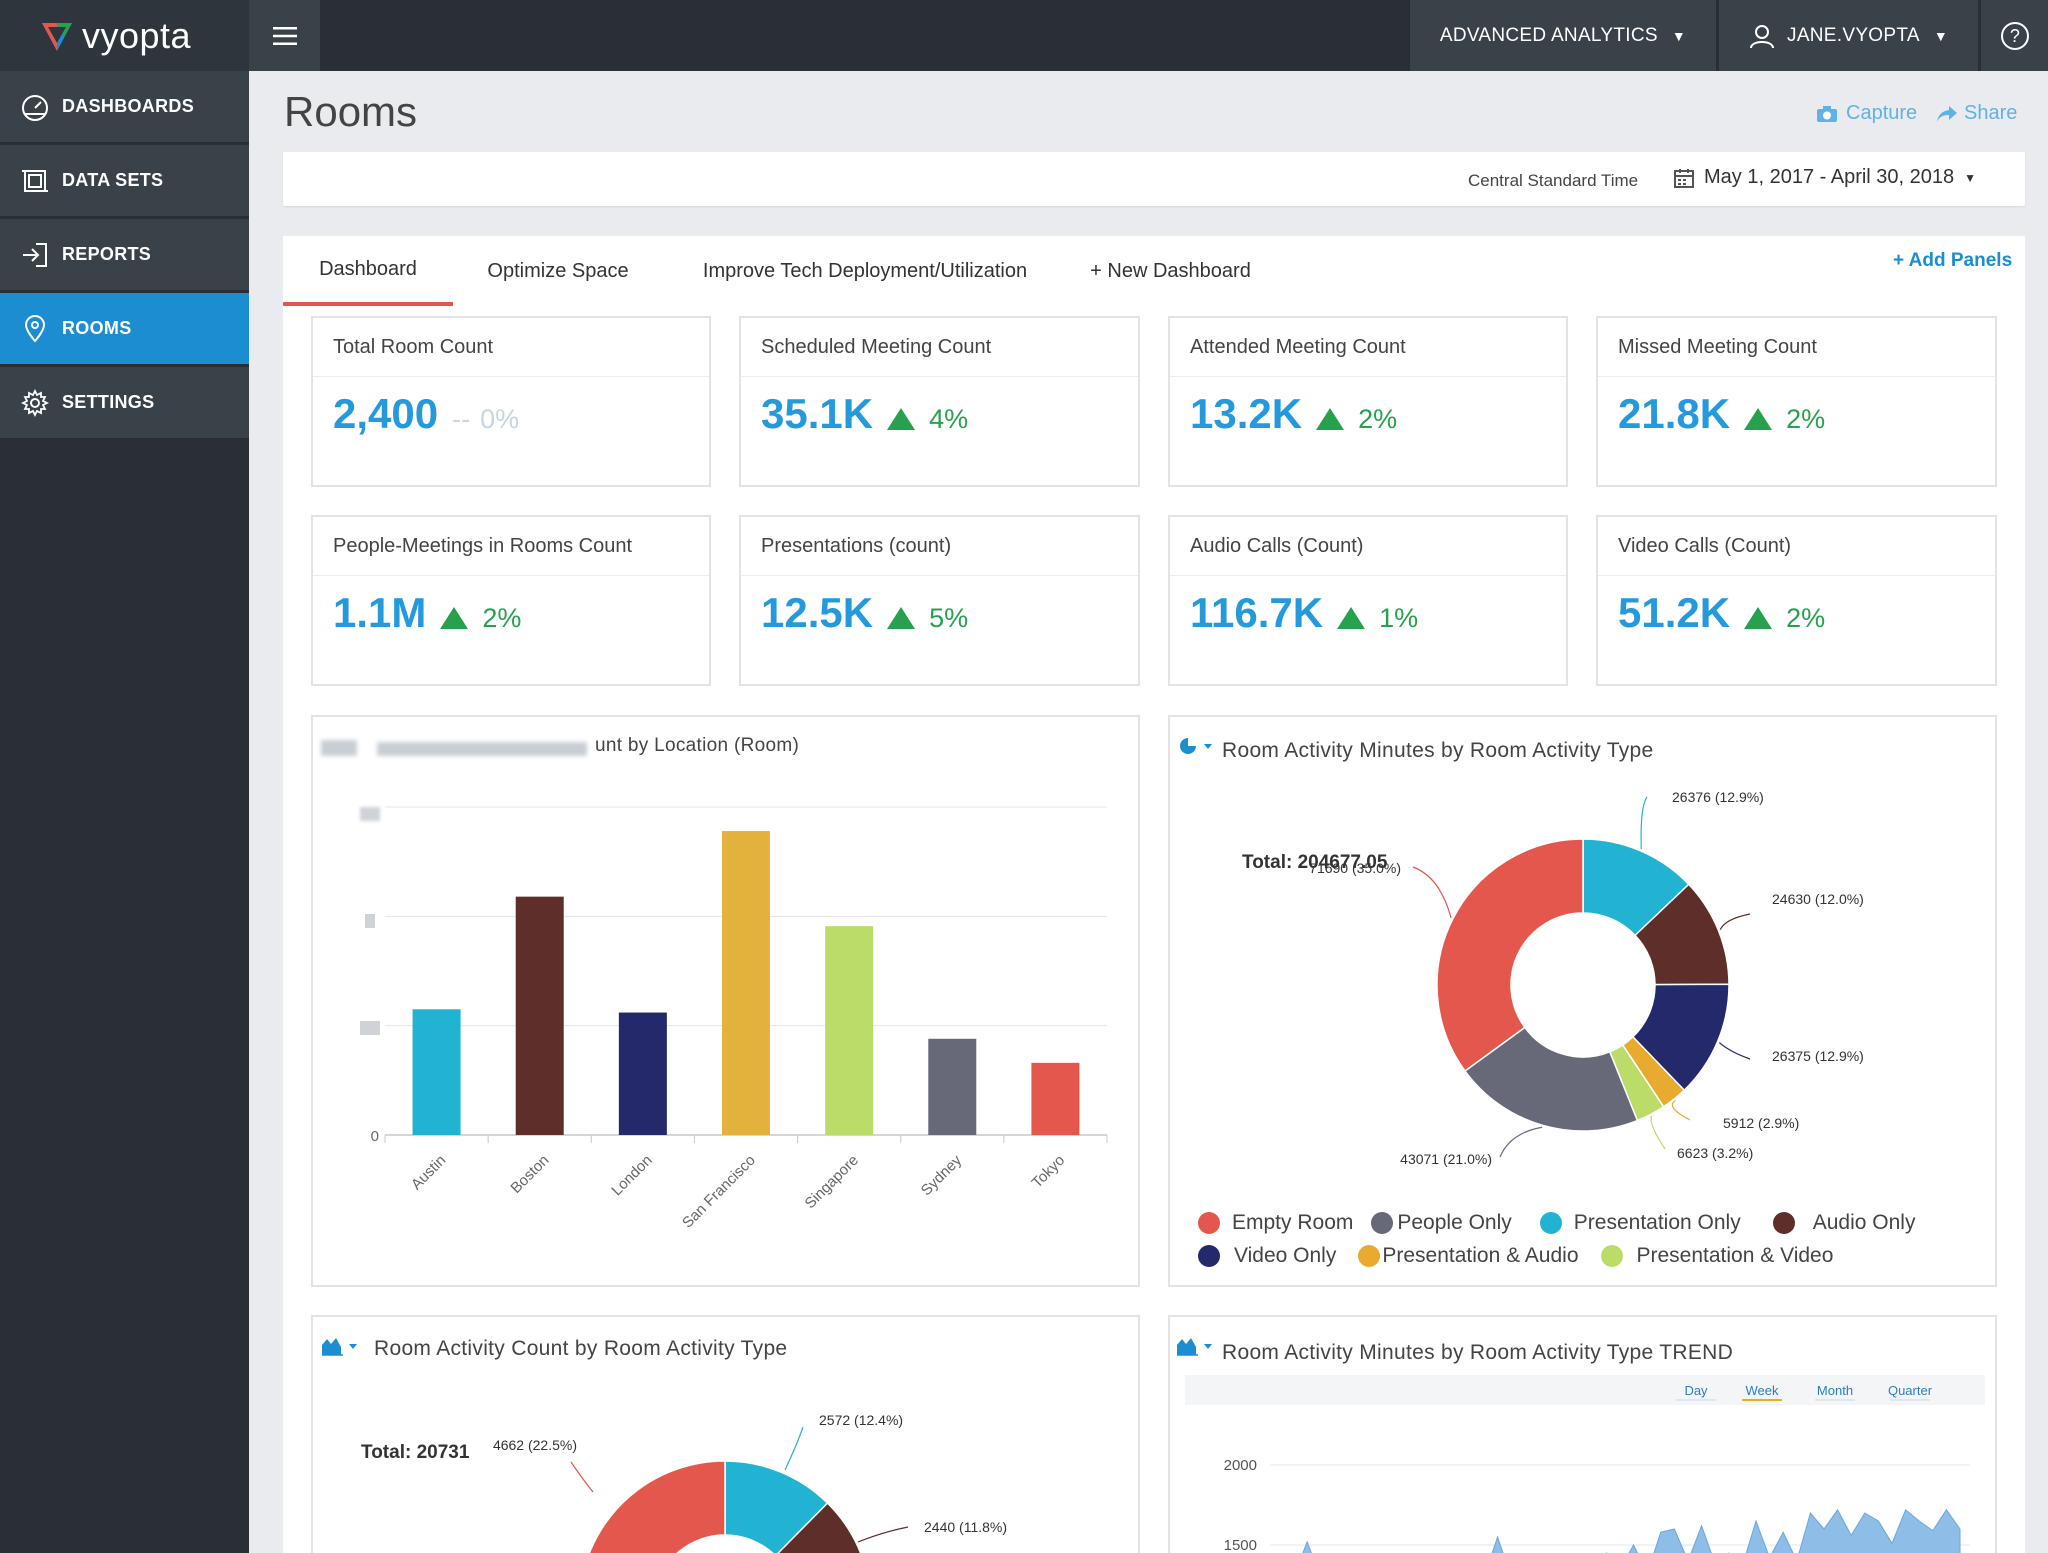 The width and height of the screenshot is (2048, 1553). I want to click on tab-new-dashboard: + New Dashboard, so click(1170, 270).